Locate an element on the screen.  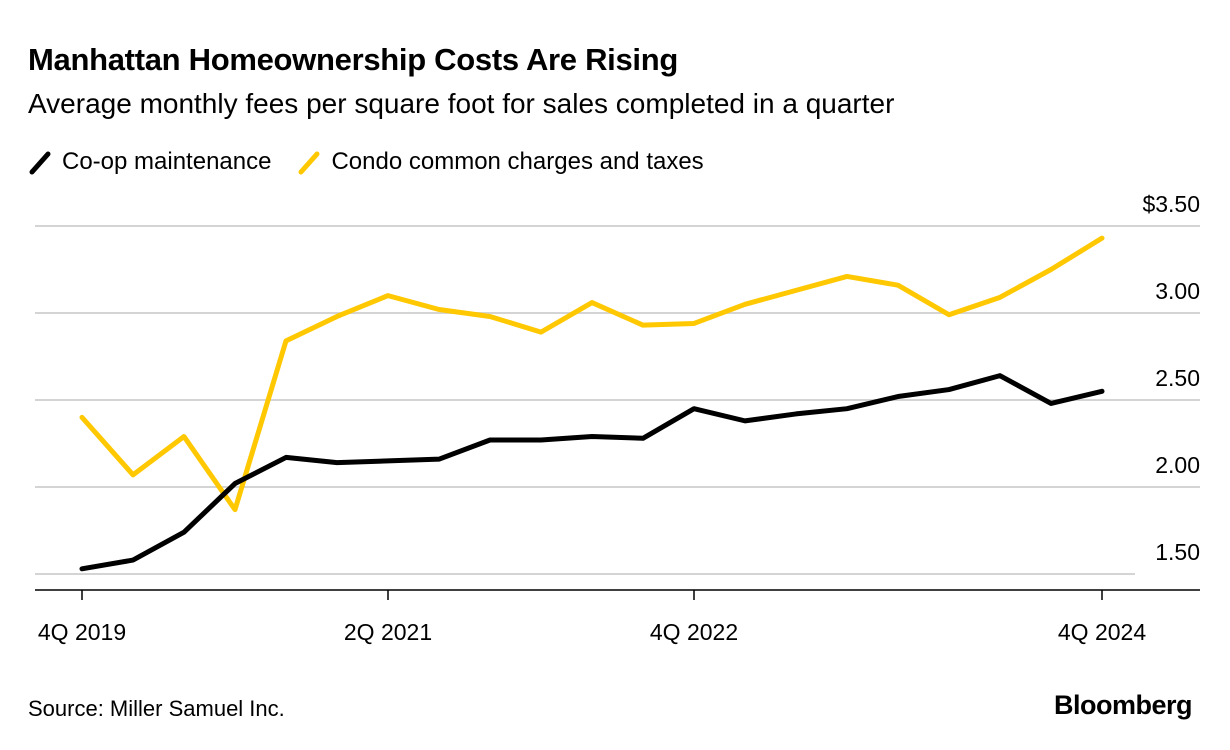
x-tick-label: 4Q 2022 is located at coordinates (694, 632).